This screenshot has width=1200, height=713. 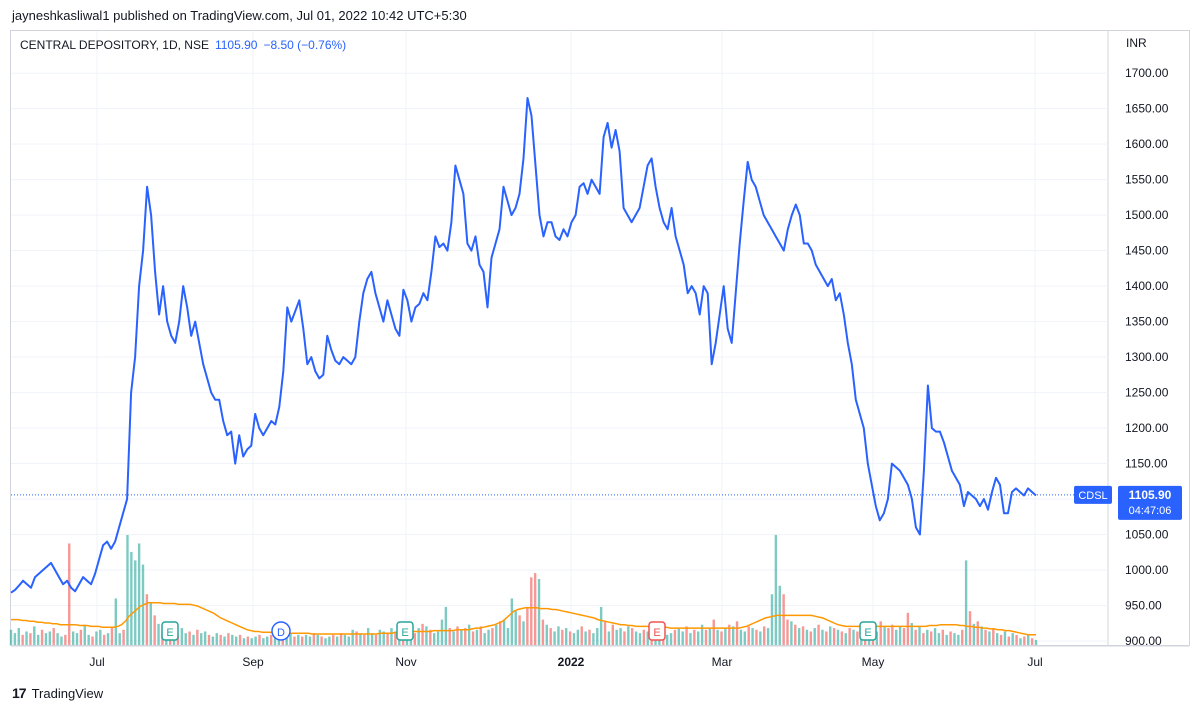 What do you see at coordinates (1147, 393) in the screenshot?
I see `y-tick-label: 1250.00` at bounding box center [1147, 393].